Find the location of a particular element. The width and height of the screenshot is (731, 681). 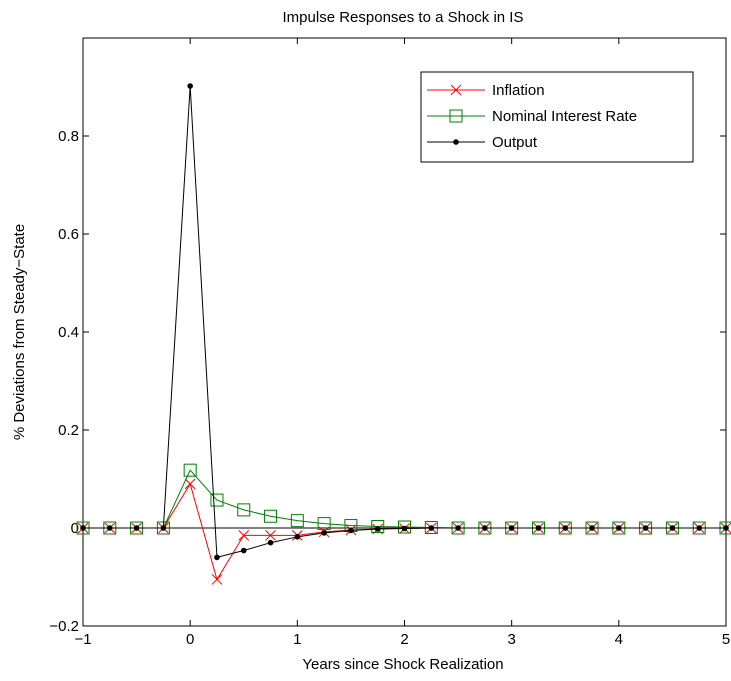

x-tick-label: −1 is located at coordinates (82, 639).